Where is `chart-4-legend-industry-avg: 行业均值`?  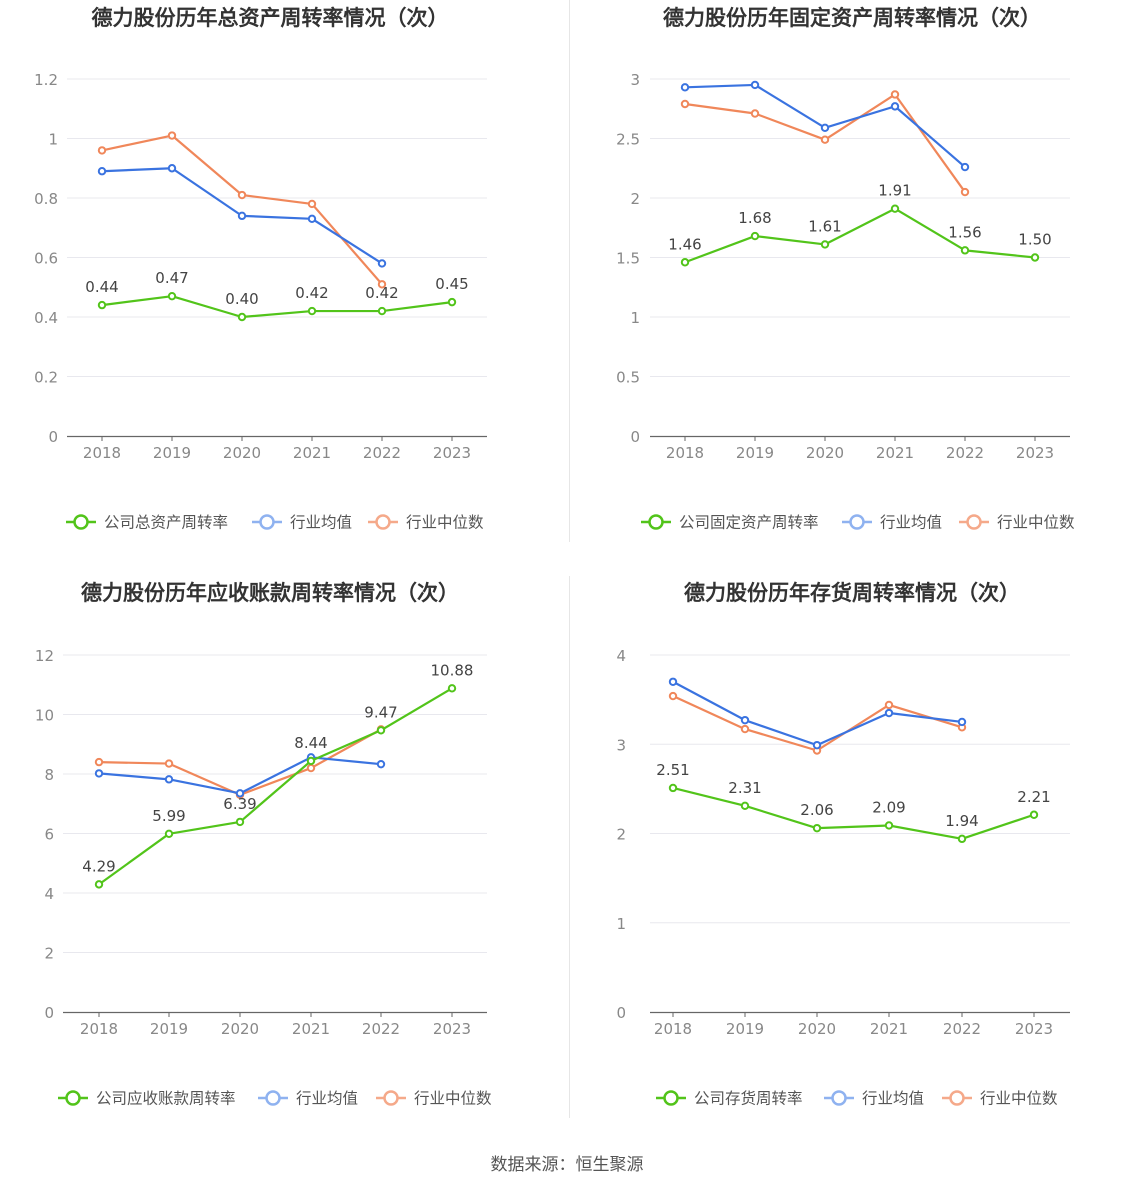
chart-4-legend-industry-avg: 行业均值 is located at coordinates (893, 1099).